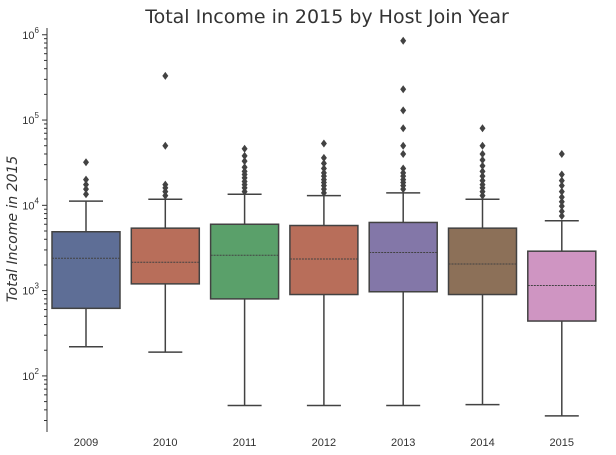 Image resolution: width=616 pixels, height=455 pixels. I want to click on y-tick-label: 10², so click(30, 375).